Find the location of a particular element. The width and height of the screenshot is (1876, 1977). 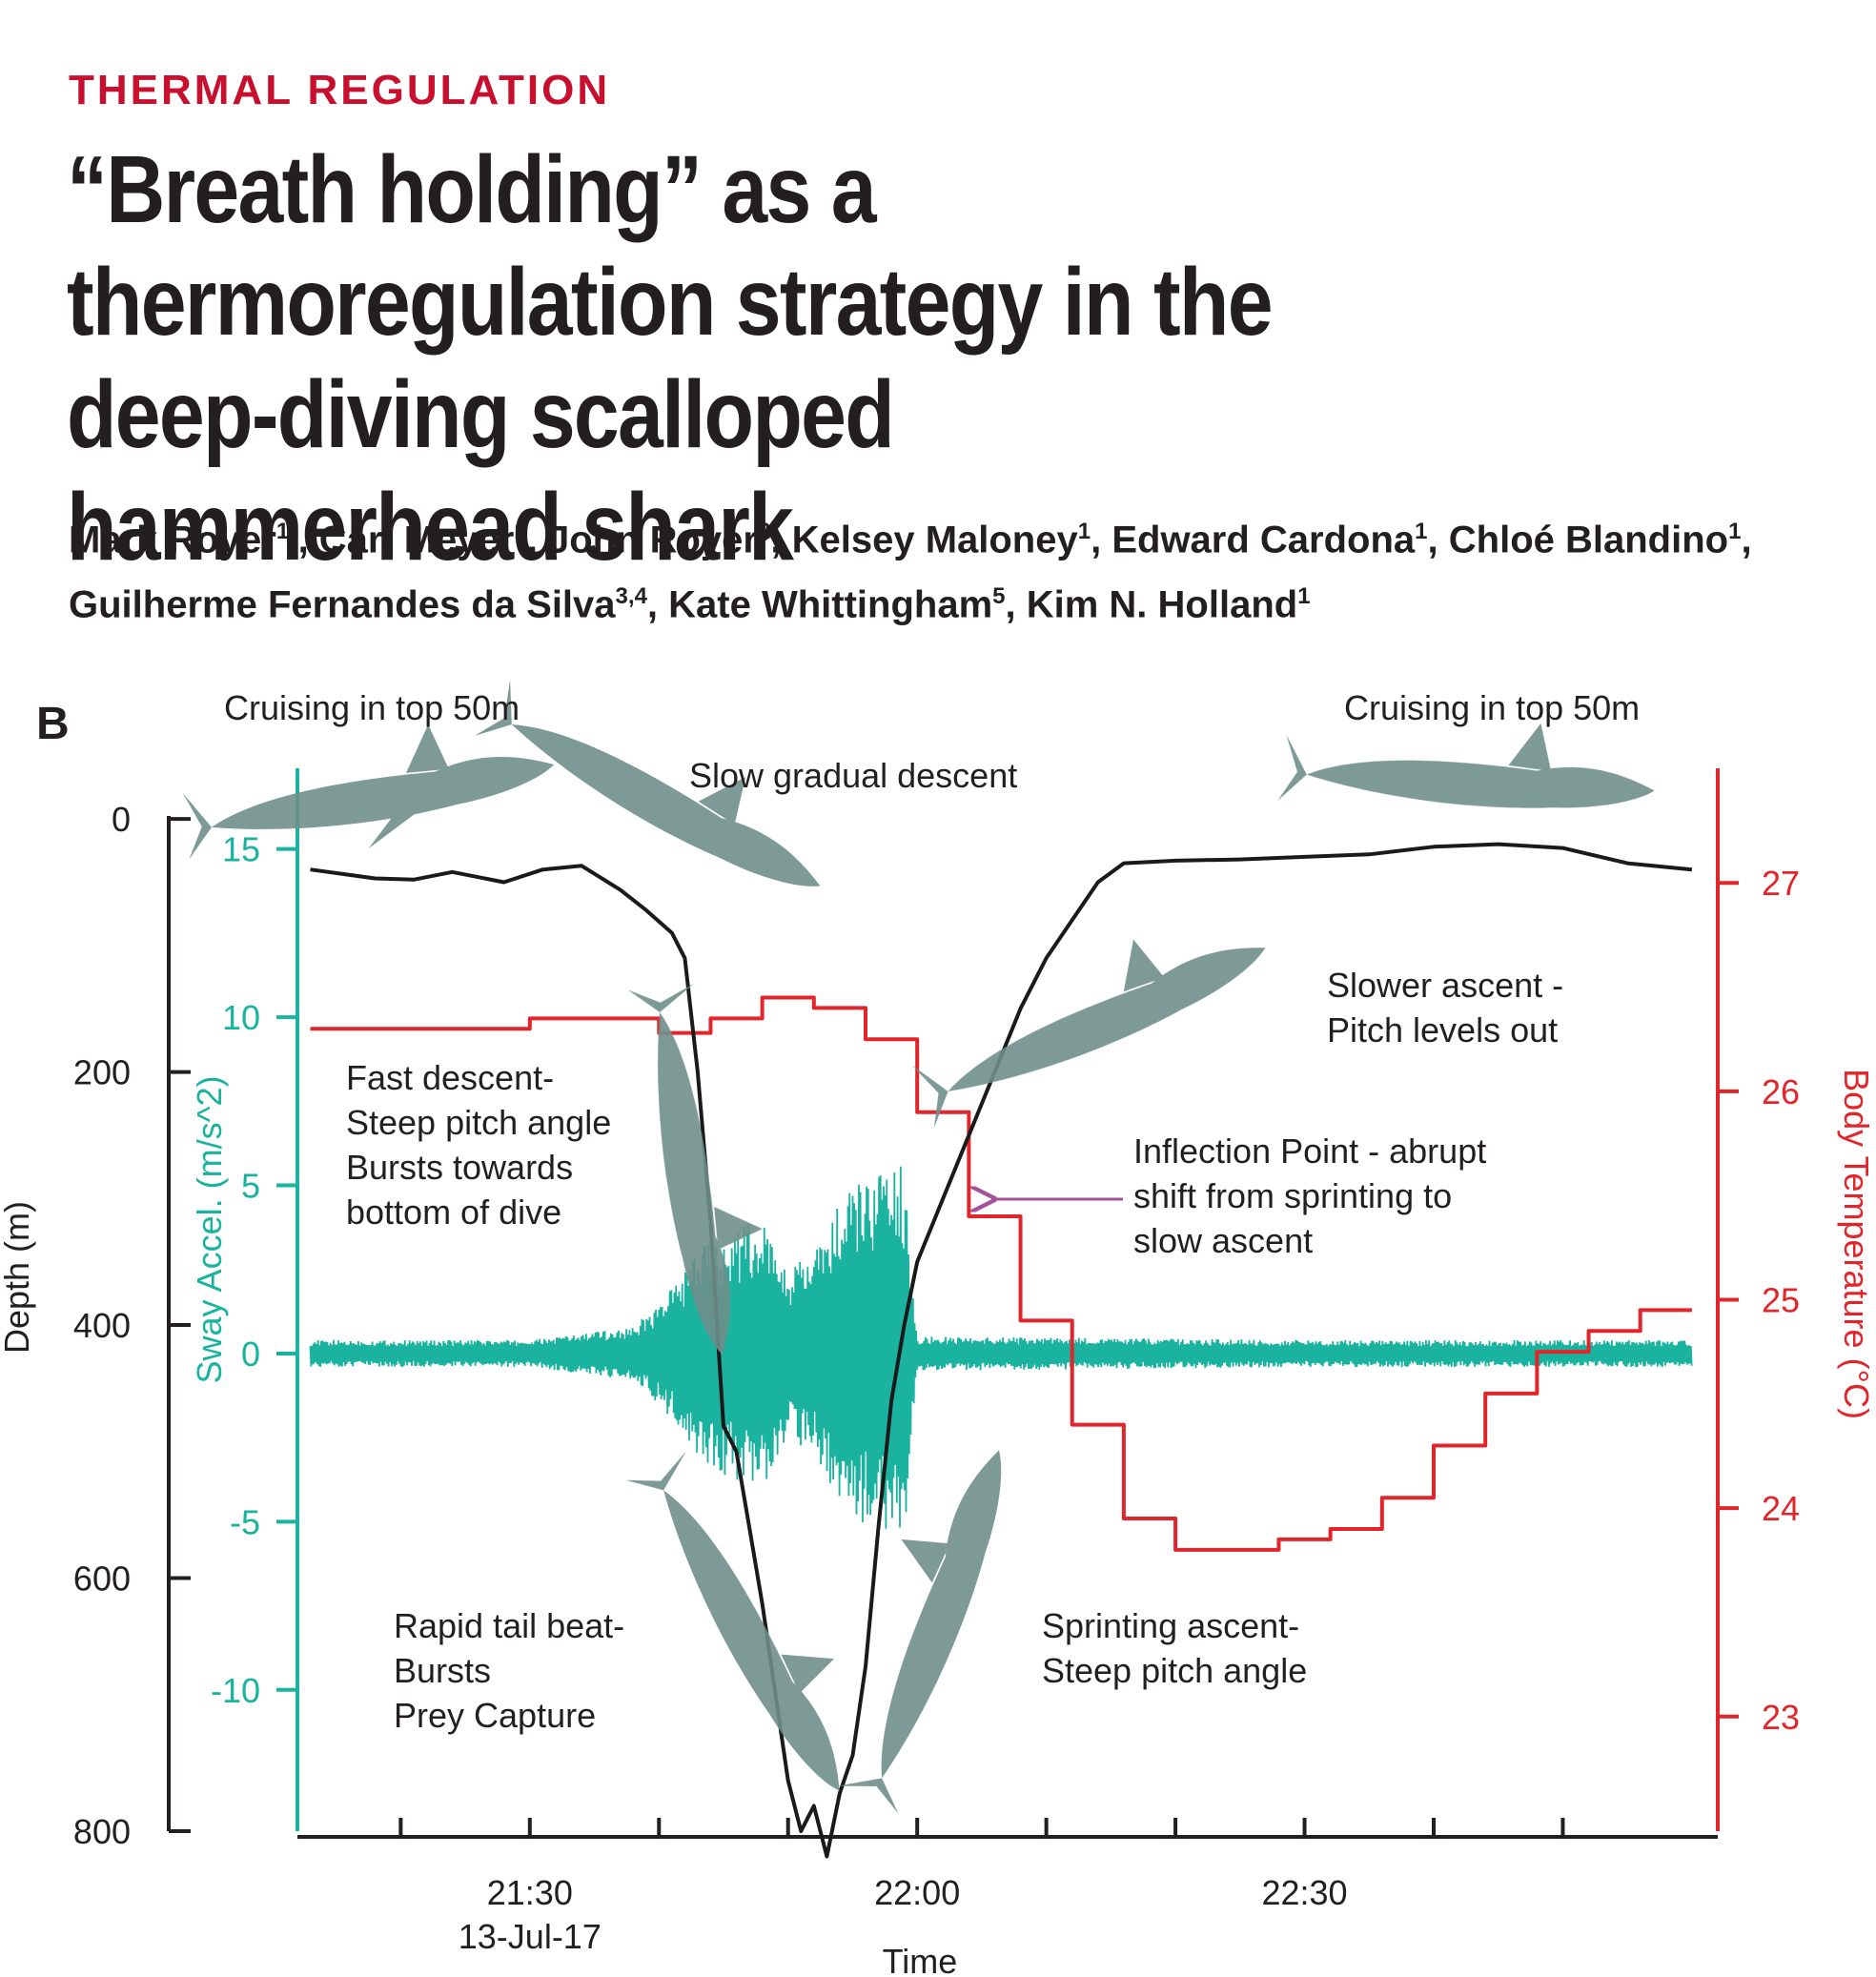

annotation-slow-descent: Slow gradual descent is located at coordinates (853, 776).